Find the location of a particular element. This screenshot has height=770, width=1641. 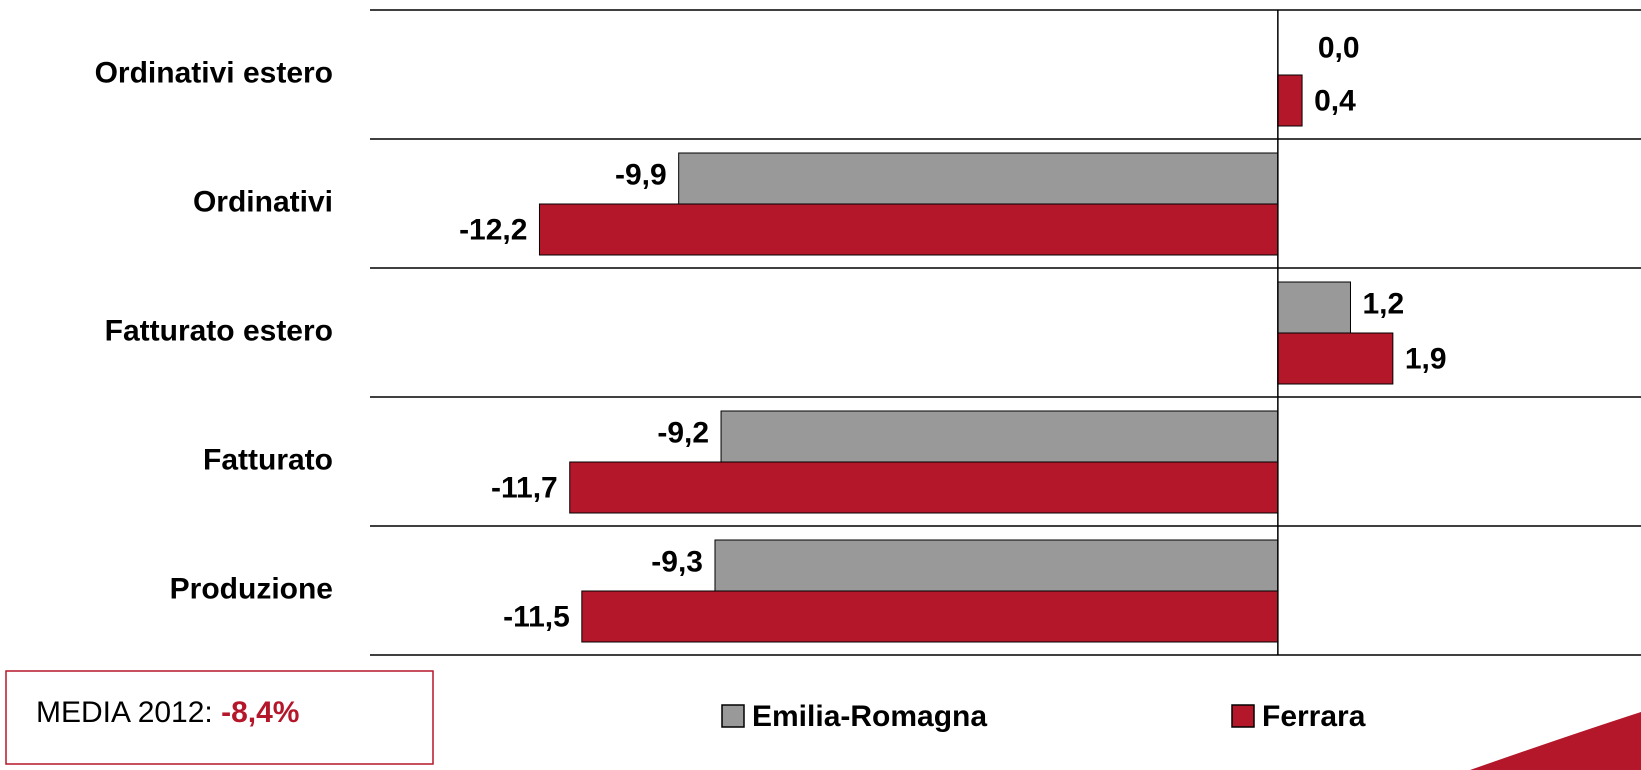

decoration-swoosh is located at coordinates (1555, 741).